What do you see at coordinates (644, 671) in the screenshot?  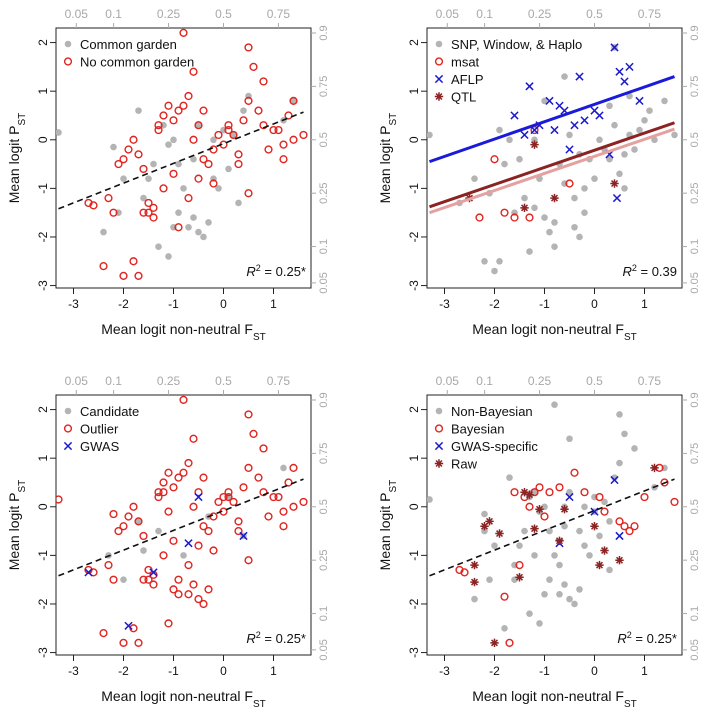 I see `x-tick-label: 1` at bounding box center [644, 671].